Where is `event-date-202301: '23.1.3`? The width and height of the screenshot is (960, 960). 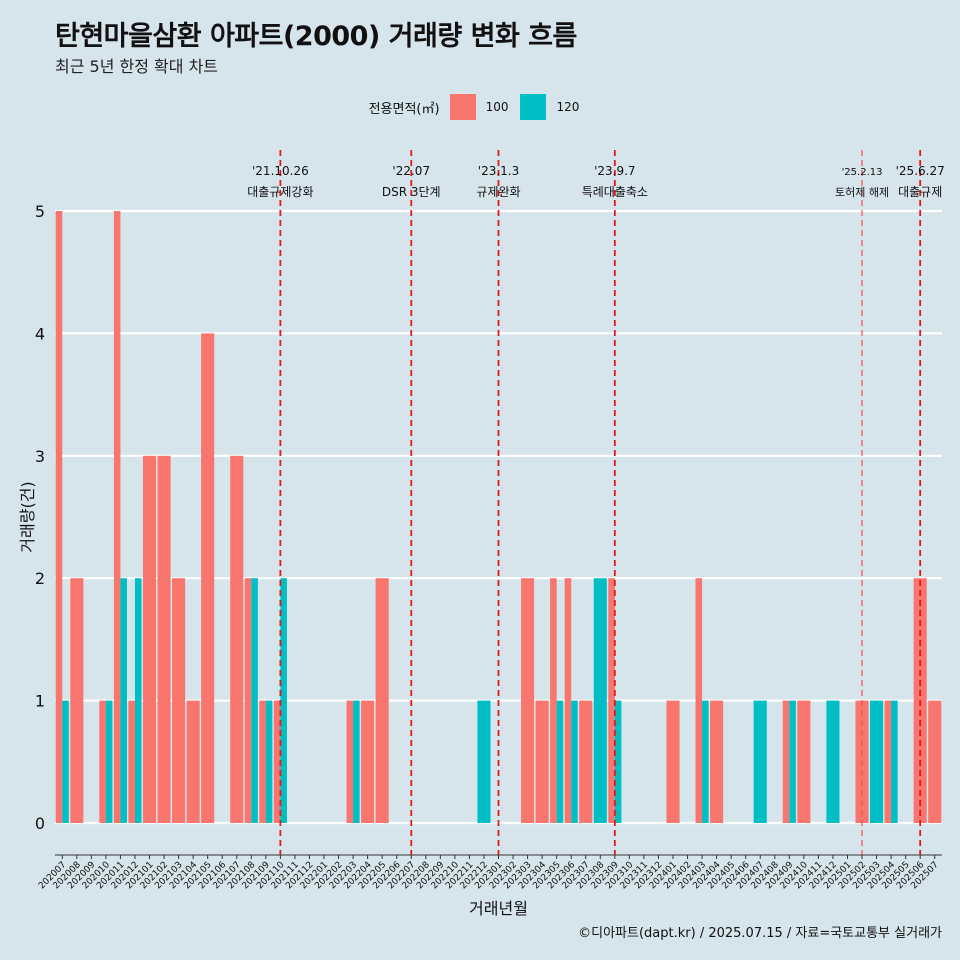 event-date-202301: '23.1.3 is located at coordinates (498, 171).